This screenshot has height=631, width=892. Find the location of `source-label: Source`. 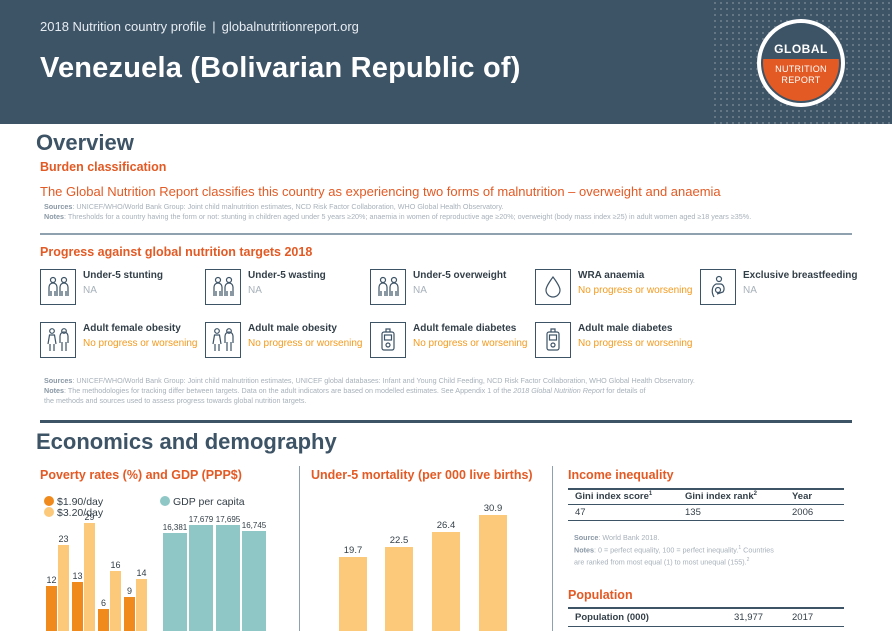

source-label: Source is located at coordinates (586, 537).